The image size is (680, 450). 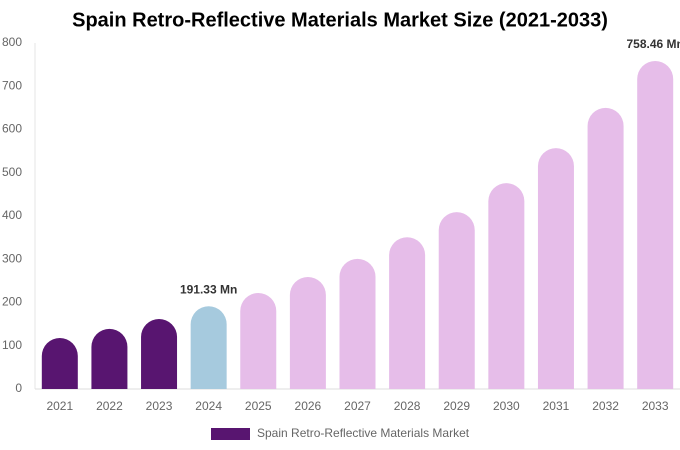 I want to click on legend-label: Spain Retro-Reflective Materials Market, so click(x=363, y=433).